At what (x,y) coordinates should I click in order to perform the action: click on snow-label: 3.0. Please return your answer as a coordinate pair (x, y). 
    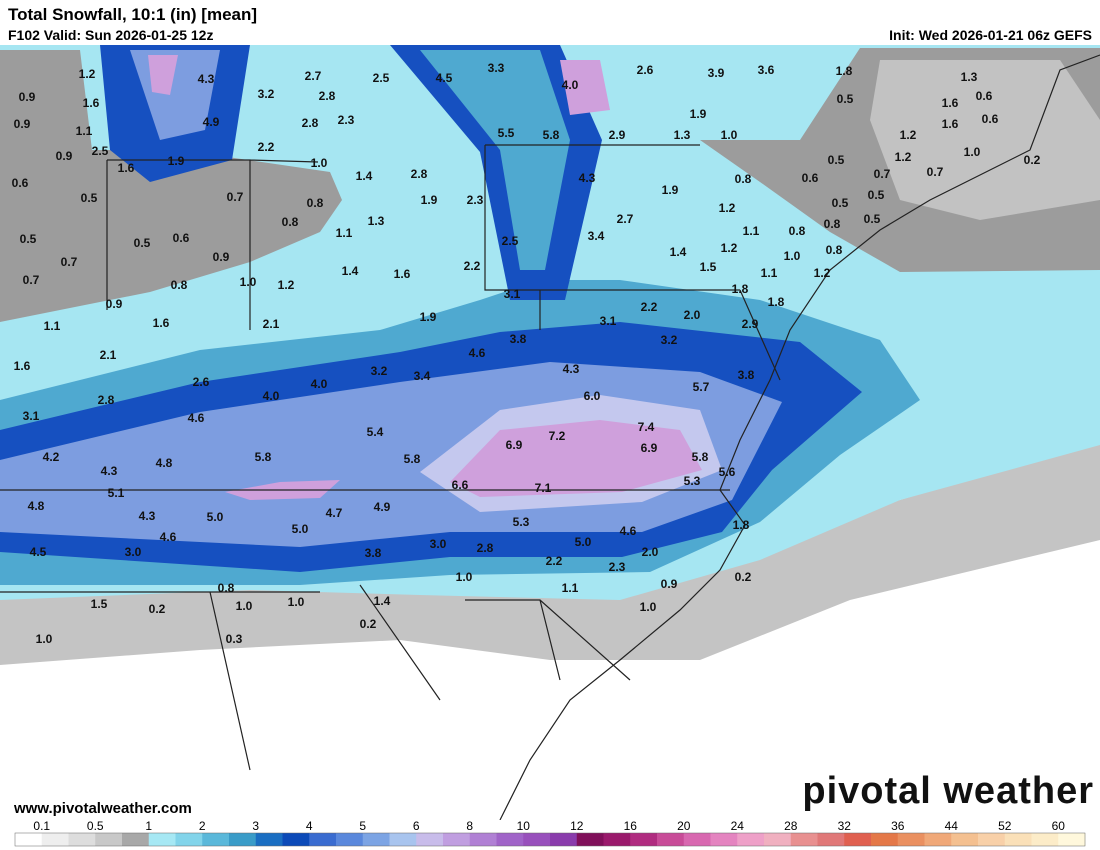
    Looking at the image, I should click on (133, 552).